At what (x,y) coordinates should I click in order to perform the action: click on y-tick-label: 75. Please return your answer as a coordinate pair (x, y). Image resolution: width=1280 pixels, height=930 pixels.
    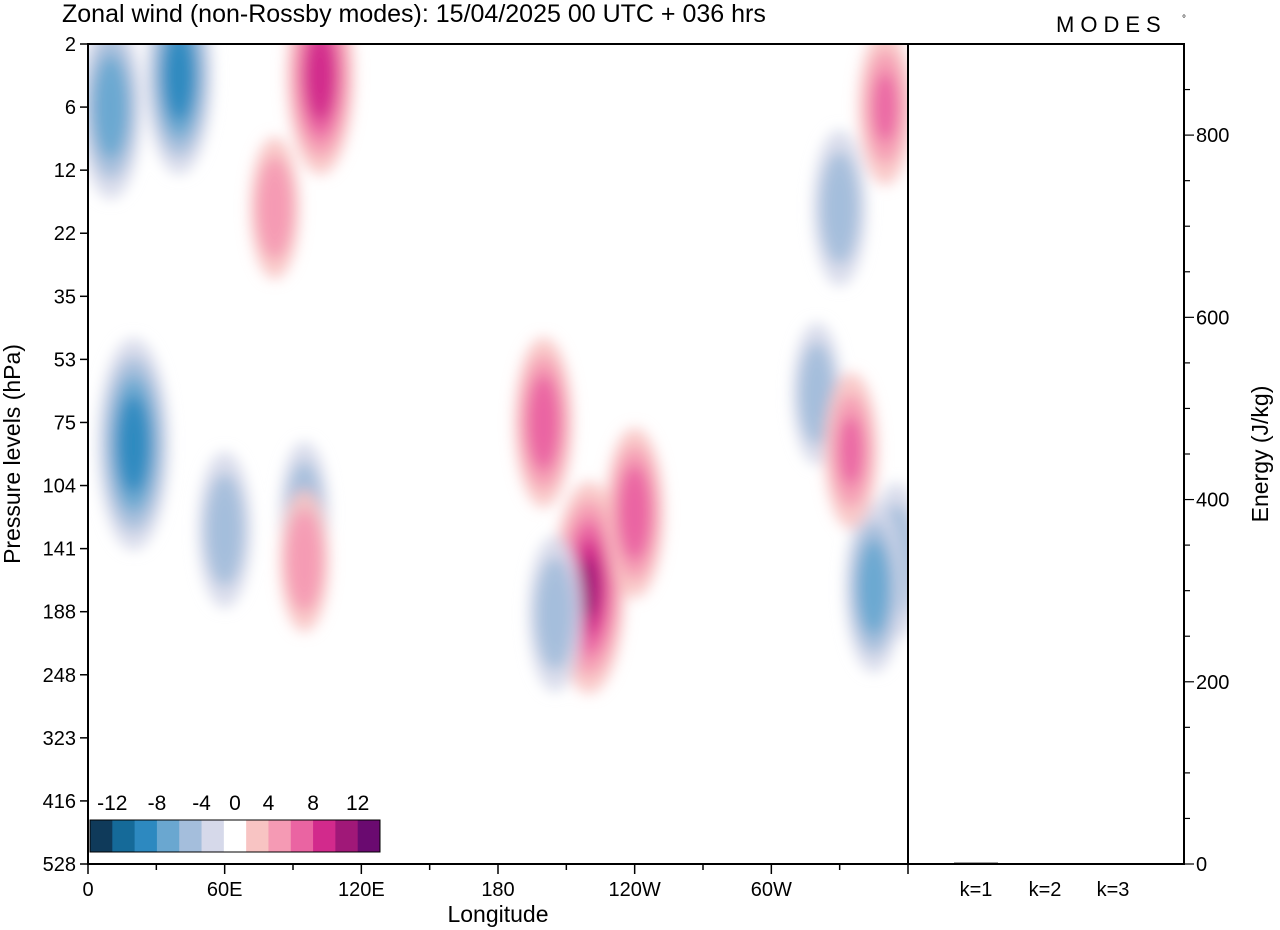
    Looking at the image, I should click on (65, 423).